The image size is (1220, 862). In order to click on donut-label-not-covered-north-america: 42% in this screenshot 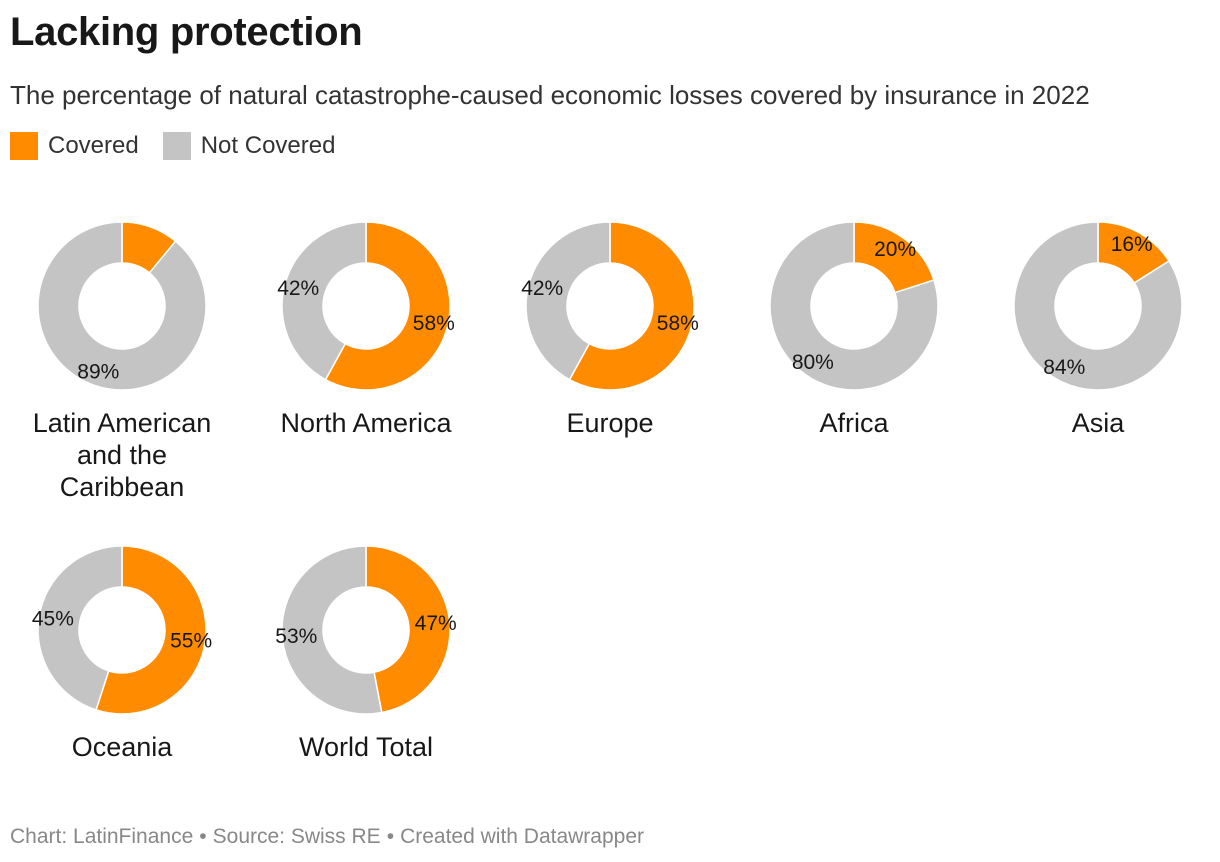, I will do `click(298, 288)`.